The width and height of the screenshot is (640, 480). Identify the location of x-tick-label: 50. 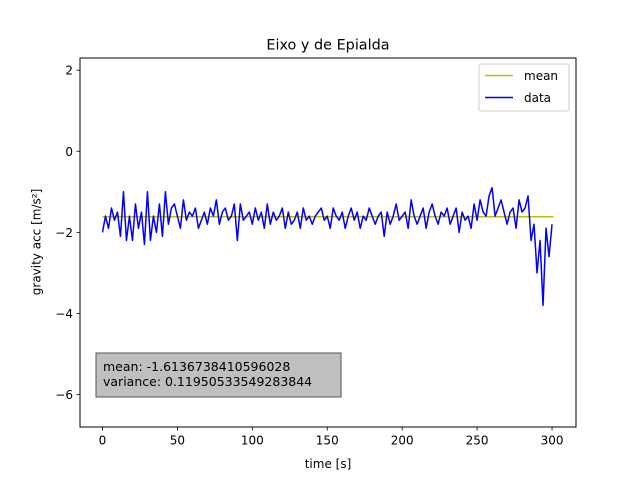
(177, 441).